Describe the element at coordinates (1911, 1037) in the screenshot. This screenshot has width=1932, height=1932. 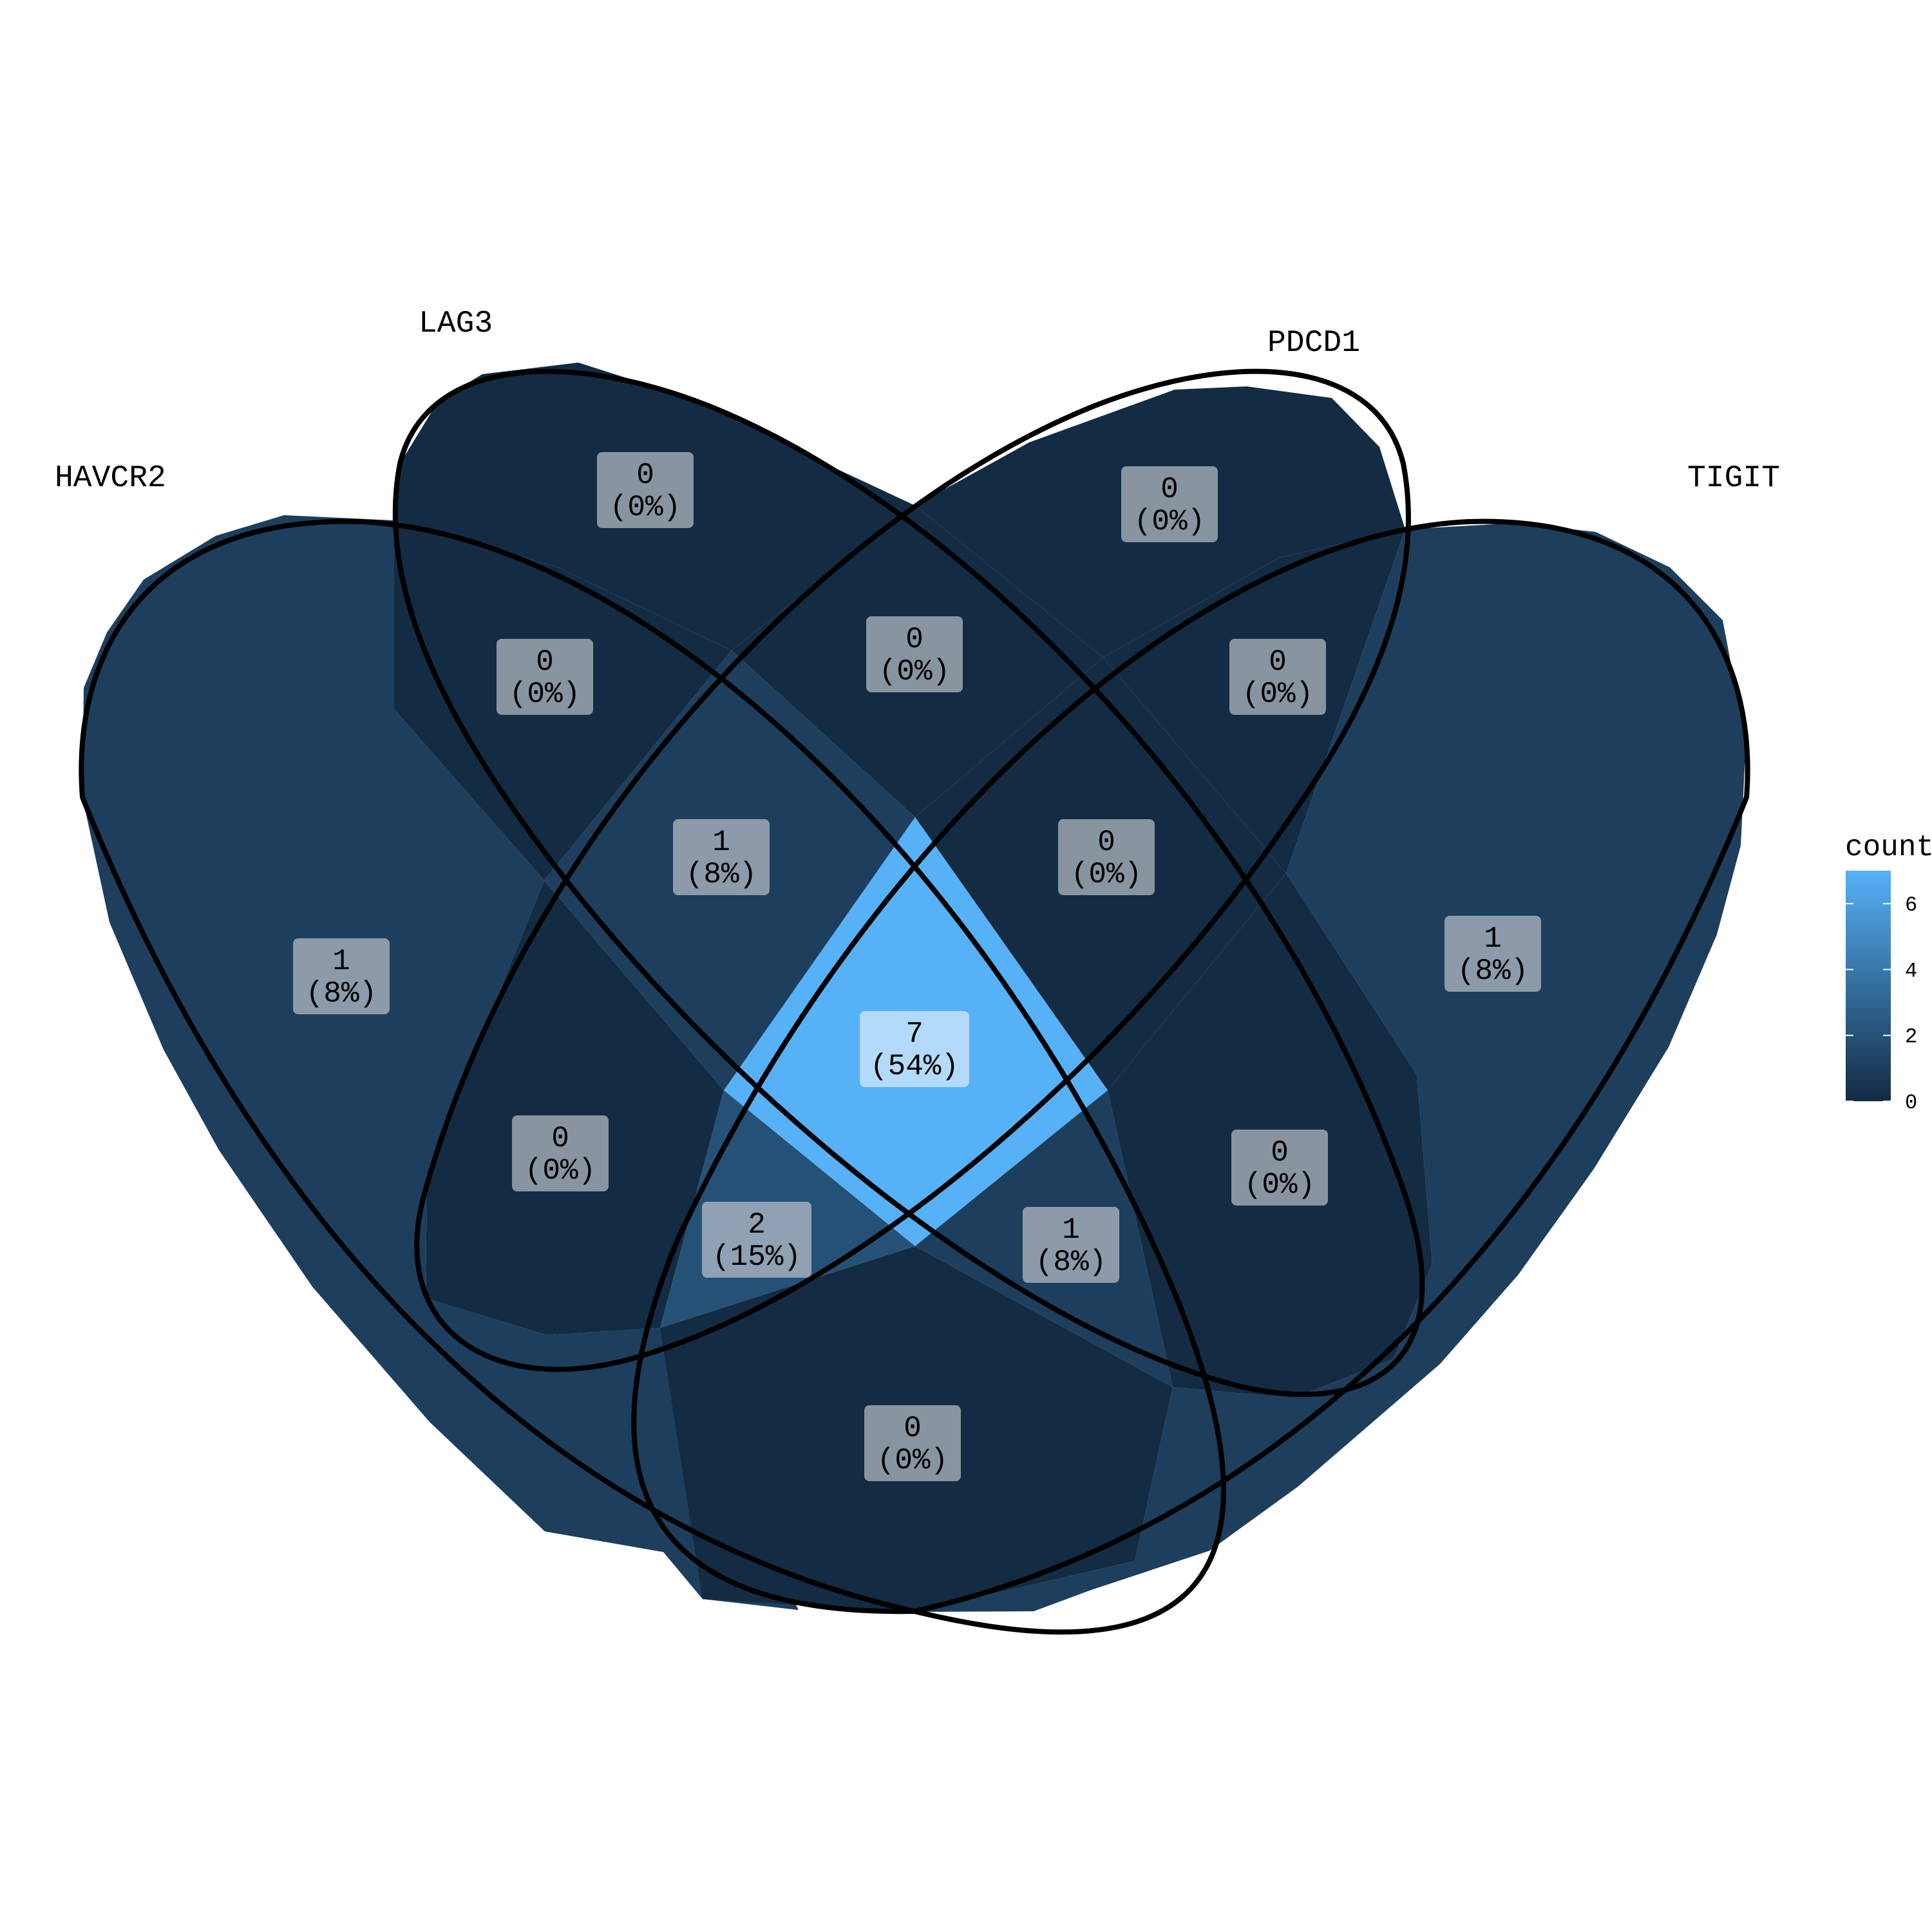
I see `legend-tick-label: 2` at that location.